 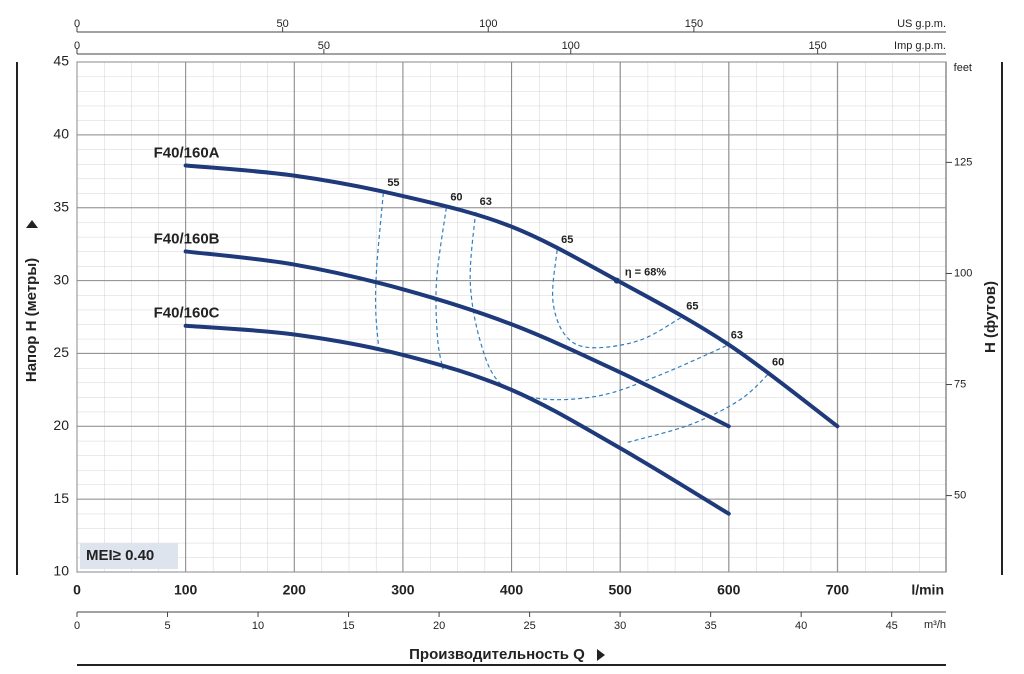 I want to click on x-tick-label: 100, so click(x=186, y=590).